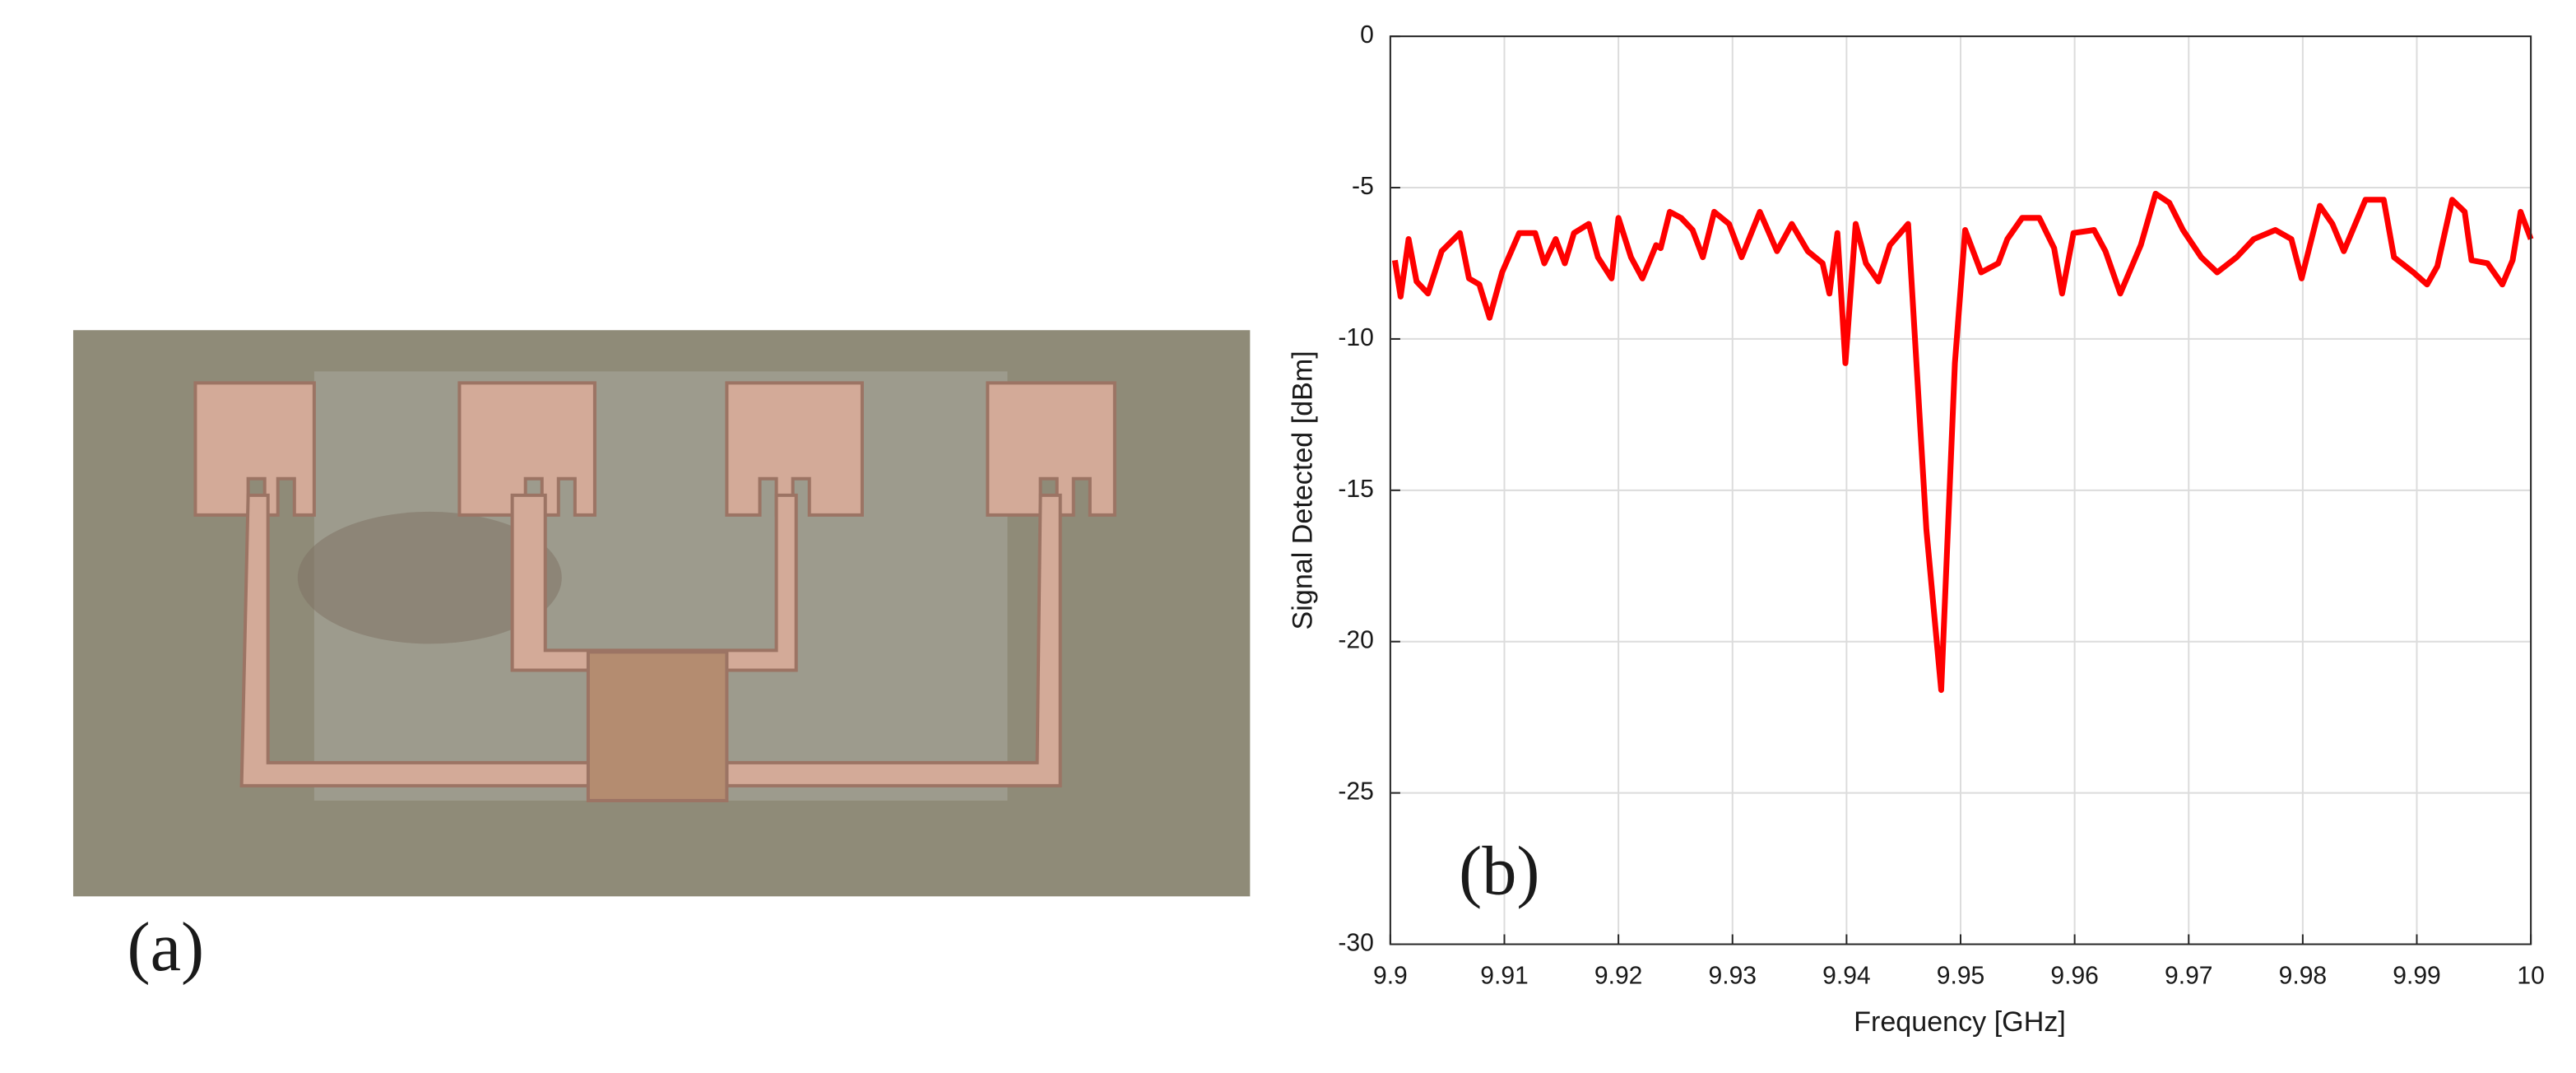 This screenshot has height=1073, width=2576. Describe the element at coordinates (1499, 872) in the screenshot. I see `panel-label: (b)` at that location.